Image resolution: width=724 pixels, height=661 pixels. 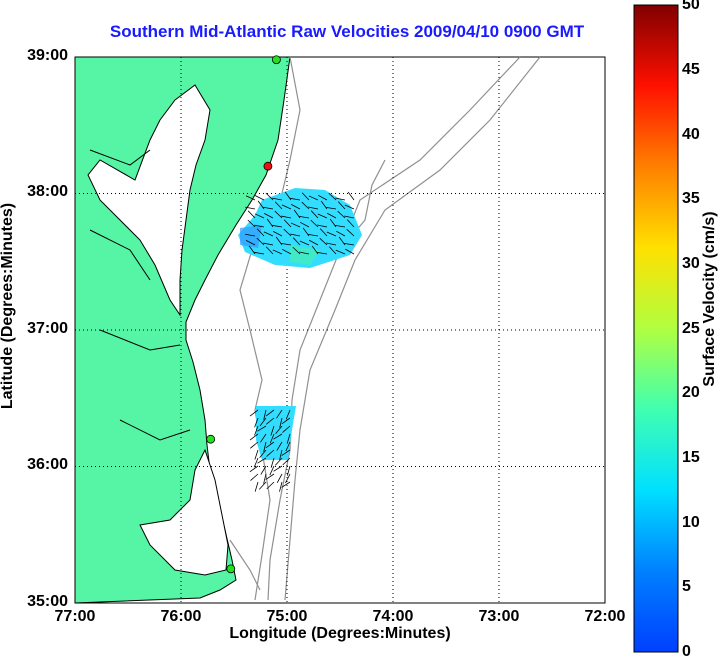 I want to click on colorbar-tick: 25, so click(x=691, y=328).